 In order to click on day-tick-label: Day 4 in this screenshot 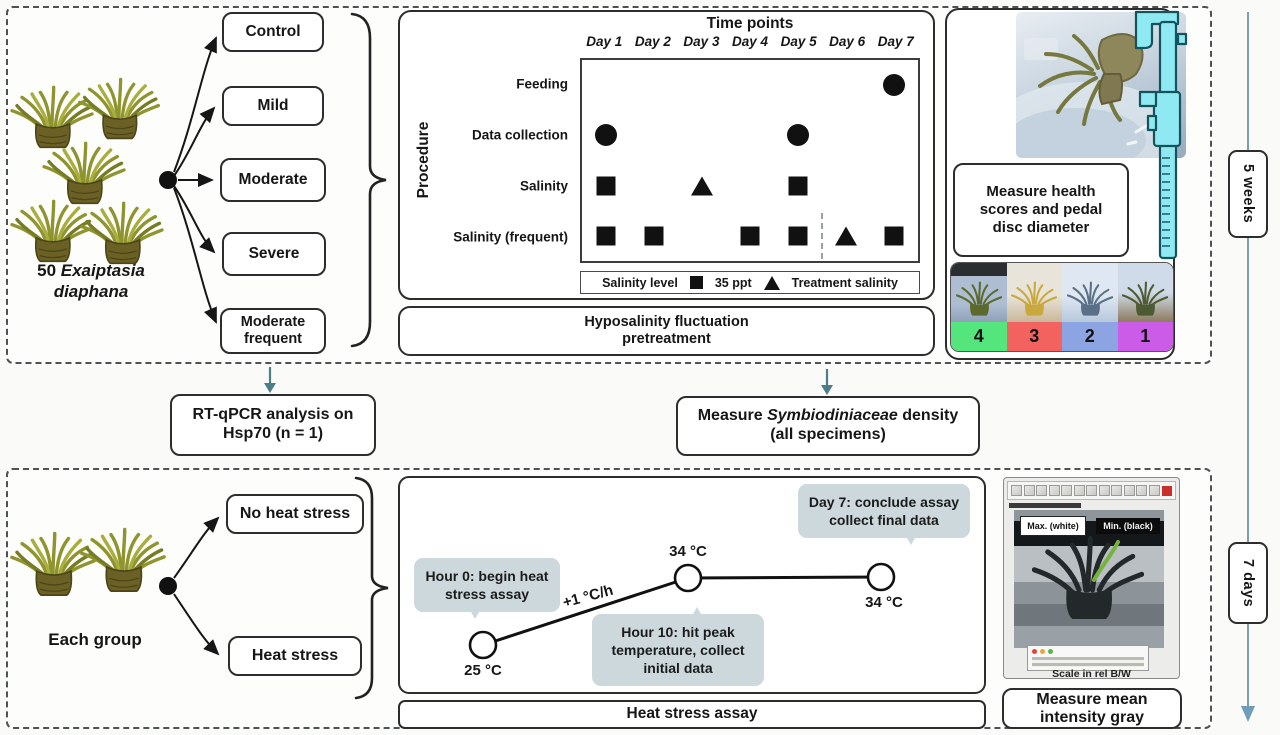, I will do `click(750, 41)`.